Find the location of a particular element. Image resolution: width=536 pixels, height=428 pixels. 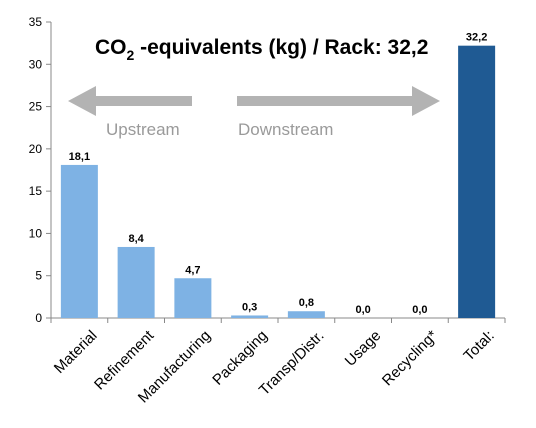

y-tick-label: 25 is located at coordinates (36, 107).